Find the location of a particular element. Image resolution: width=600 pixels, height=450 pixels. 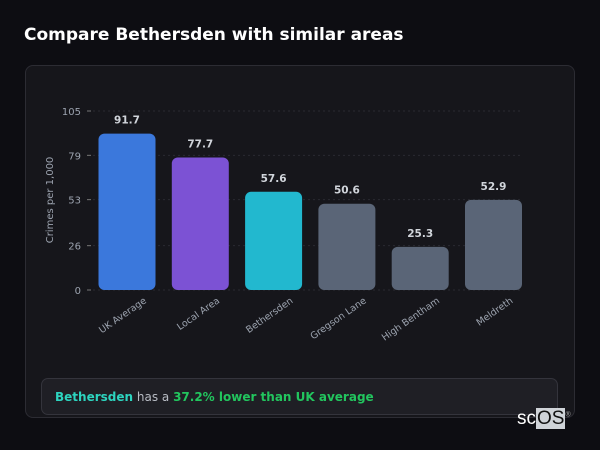

data-label: 91.7 is located at coordinates (127, 121).